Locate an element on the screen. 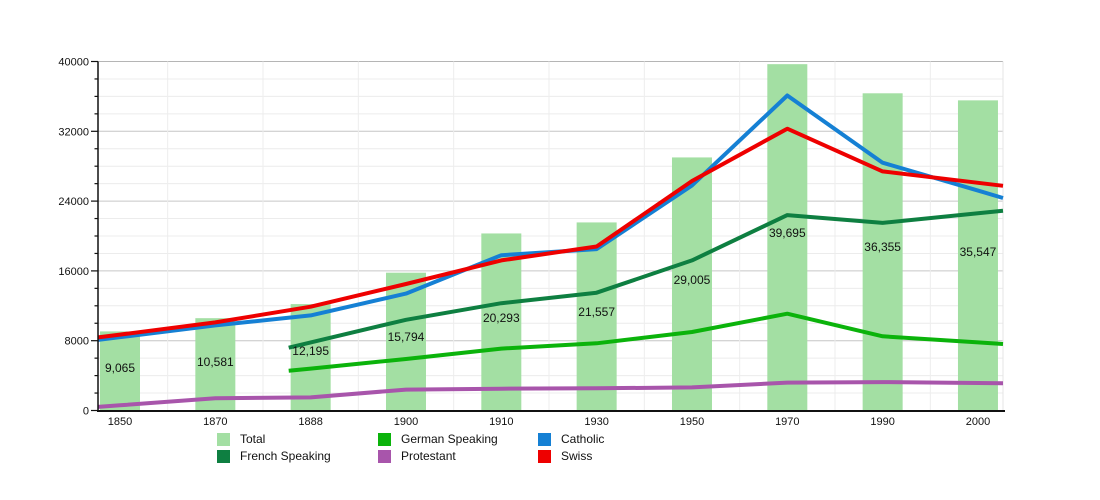  legend-item-protestant: Protestant is located at coordinates (458, 456).